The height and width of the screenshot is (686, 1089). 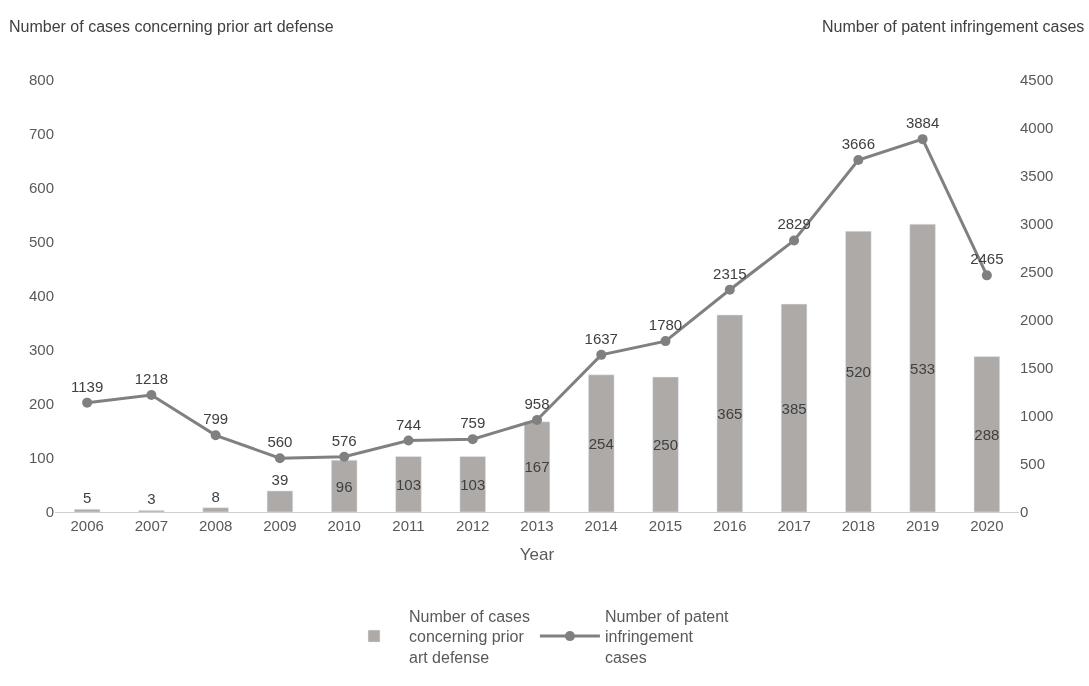 I want to click on y2-tick-label: 2500, so click(x=1037, y=272).